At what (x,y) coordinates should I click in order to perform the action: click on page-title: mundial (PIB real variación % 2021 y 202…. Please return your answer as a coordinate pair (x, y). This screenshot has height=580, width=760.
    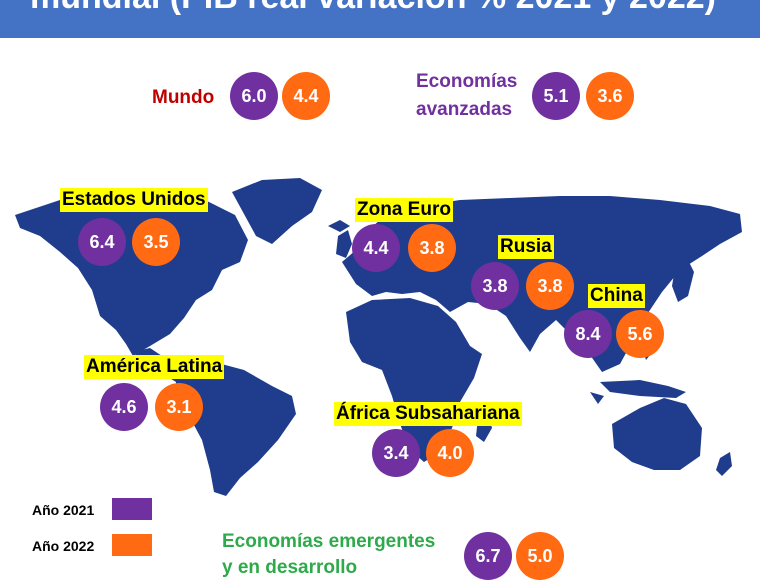
    Looking at the image, I should click on (373, 8).